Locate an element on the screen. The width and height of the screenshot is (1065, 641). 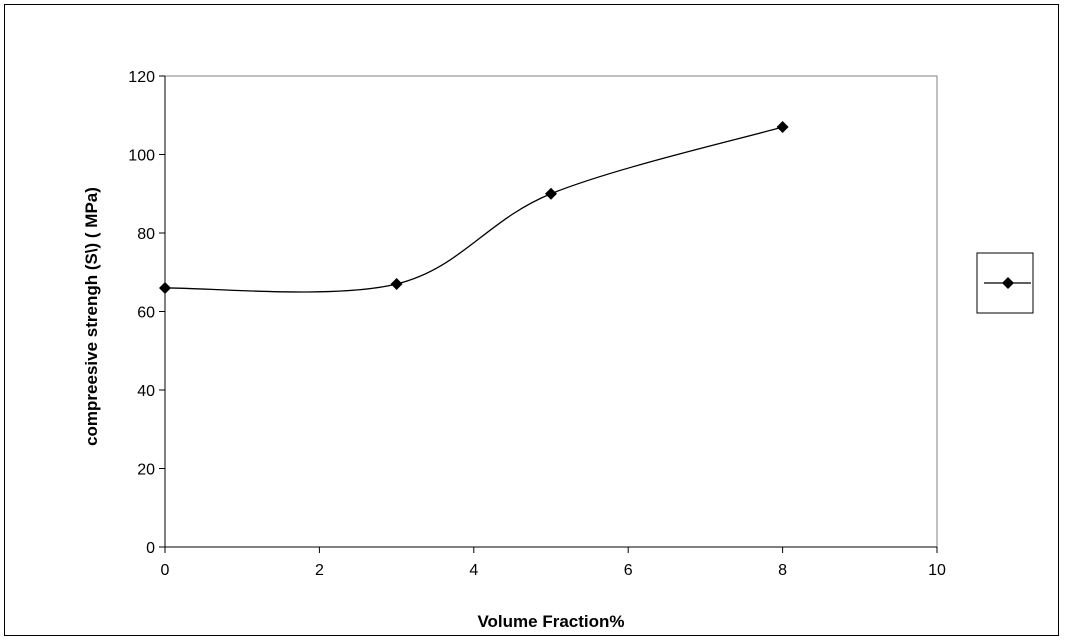
y-tick-label: 80 is located at coordinates (146, 234).